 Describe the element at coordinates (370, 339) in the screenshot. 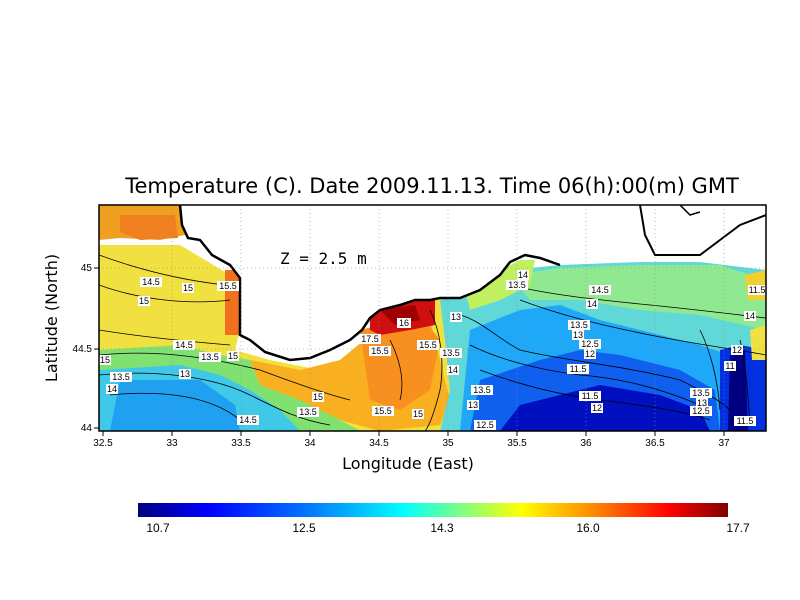

I see `svg-text: 17.5` at that location.